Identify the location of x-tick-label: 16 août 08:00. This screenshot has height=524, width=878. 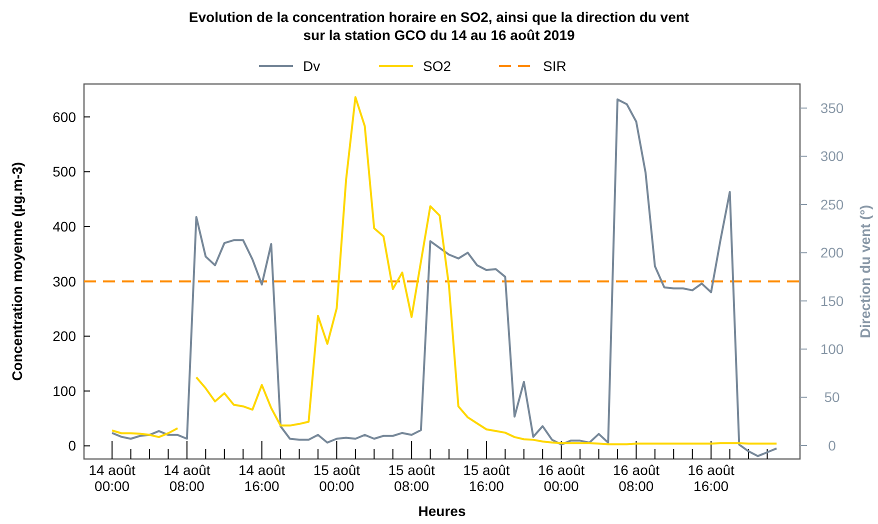
(636, 478).